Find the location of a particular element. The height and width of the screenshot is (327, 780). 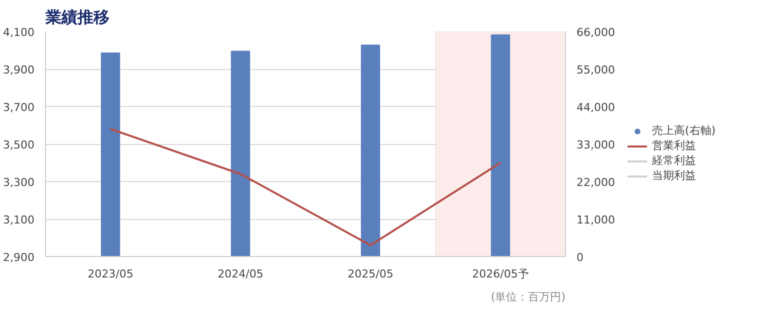

y2-tick-label: 0 is located at coordinates (580, 257).